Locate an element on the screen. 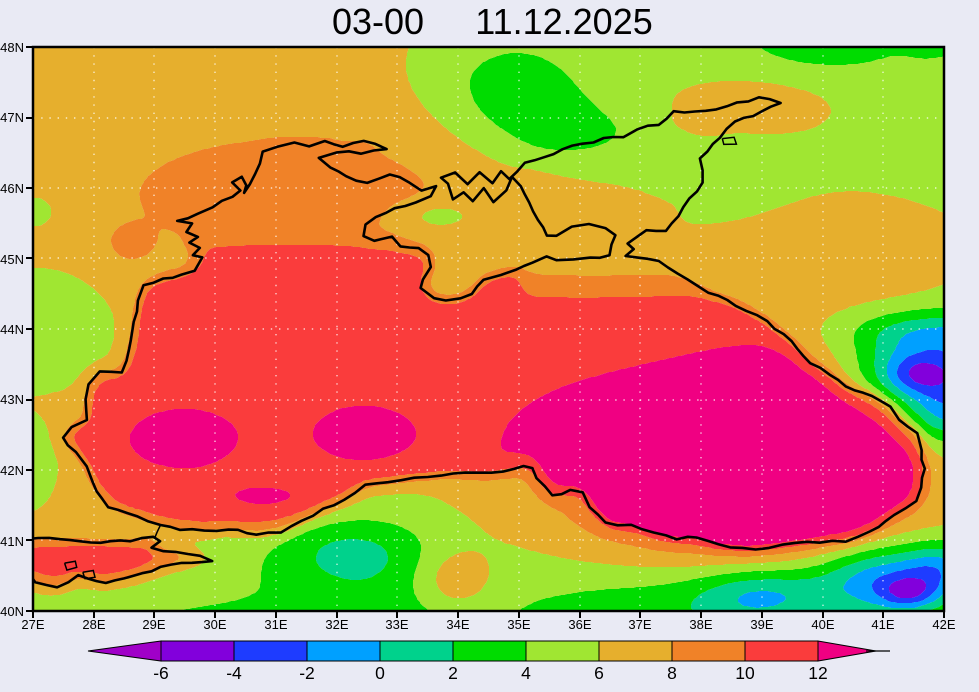 The width and height of the screenshot is (979, 692). svg-text: 2 is located at coordinates (453, 673).